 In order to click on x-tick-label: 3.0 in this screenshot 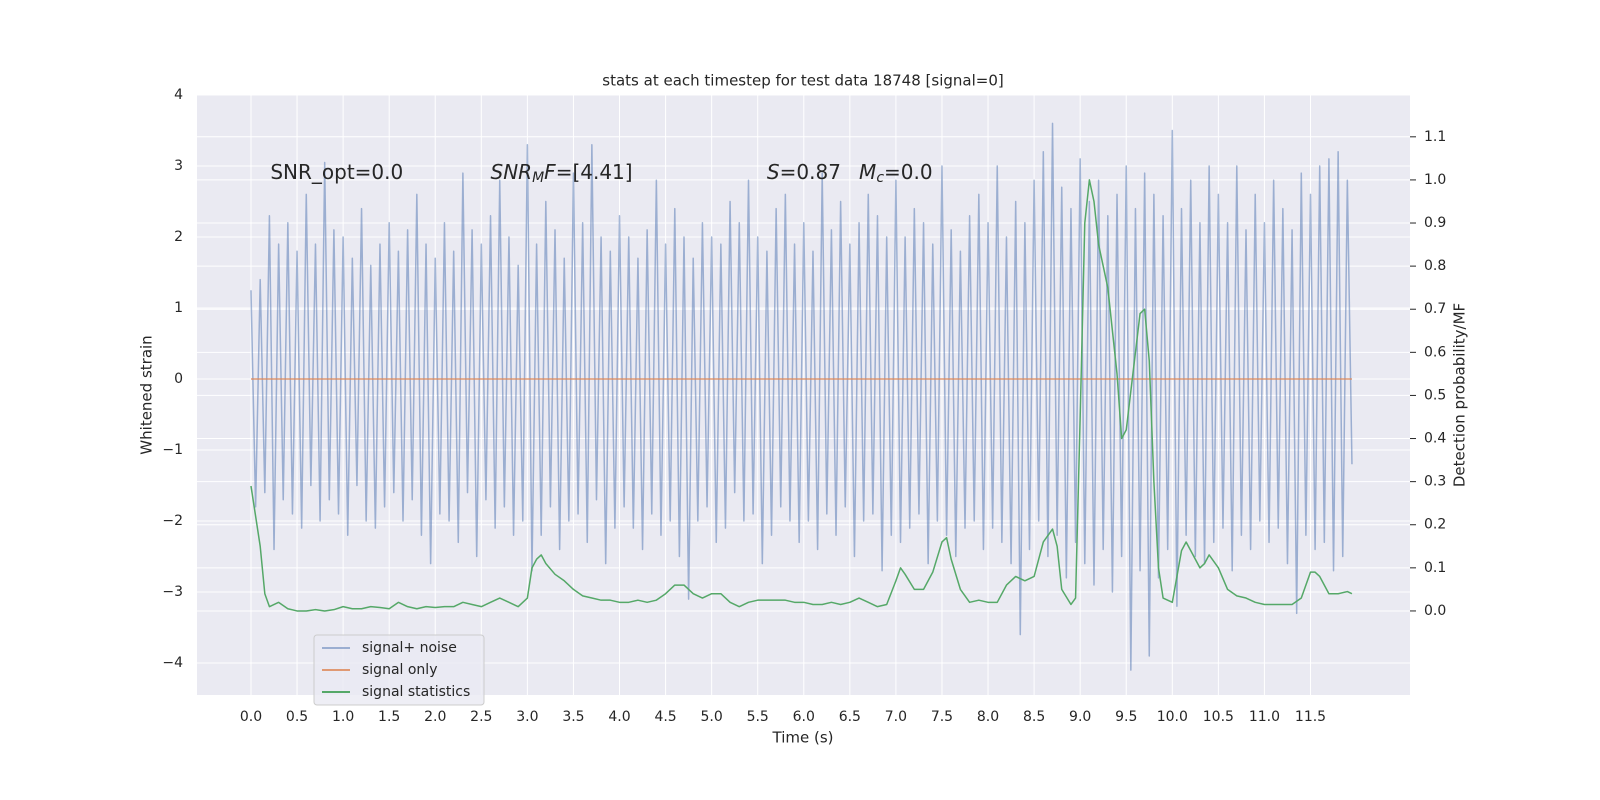, I will do `click(527, 717)`.